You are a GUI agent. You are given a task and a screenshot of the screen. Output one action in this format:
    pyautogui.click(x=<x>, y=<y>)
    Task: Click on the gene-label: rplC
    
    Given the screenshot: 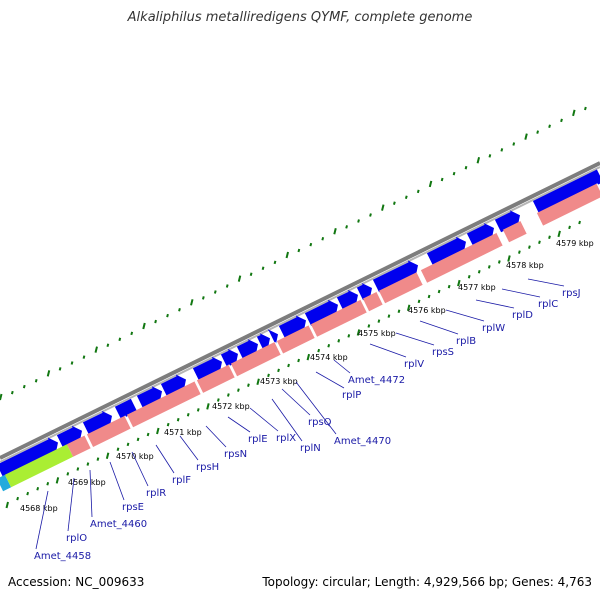 What is the action you would take?
    pyautogui.click(x=548, y=304)
    